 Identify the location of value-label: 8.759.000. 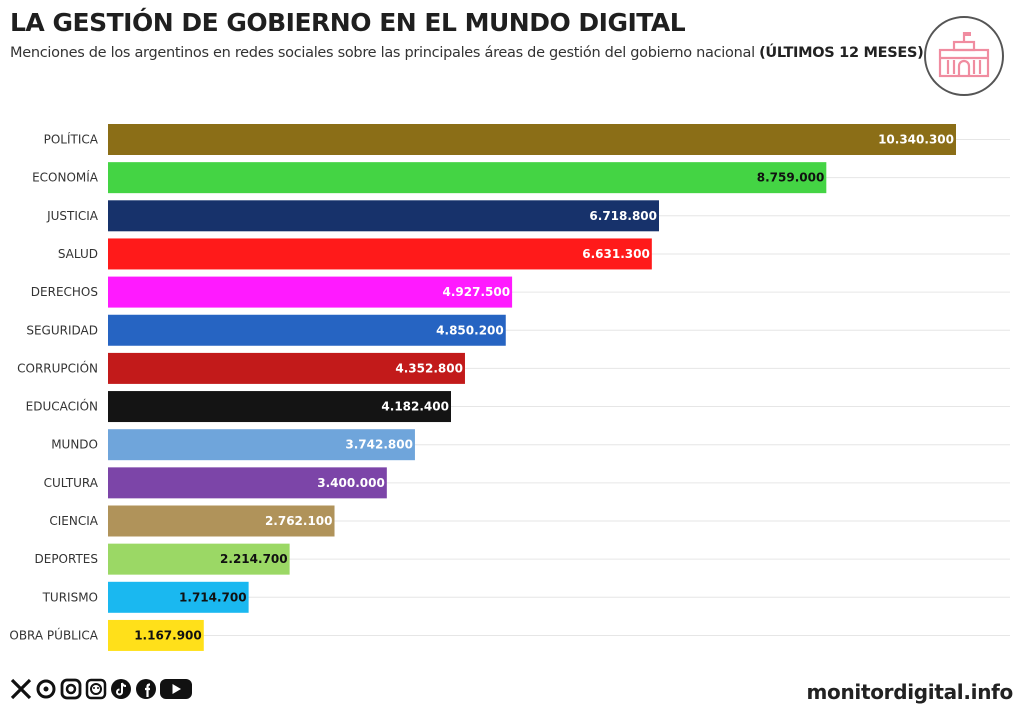
(791, 178).